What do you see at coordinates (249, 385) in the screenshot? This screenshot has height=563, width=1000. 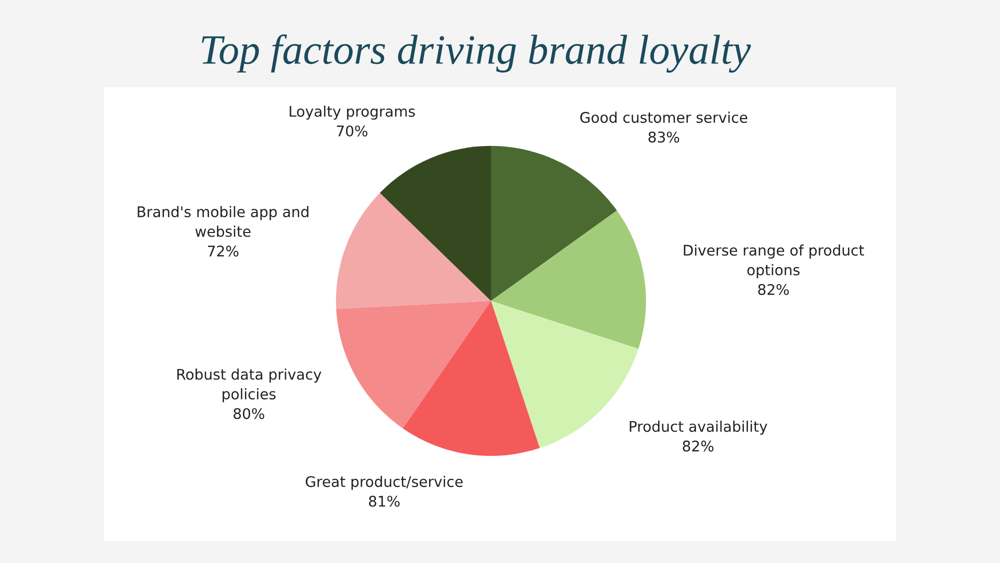 I see `slice-label: Robust data privacy policies` at bounding box center [249, 385].